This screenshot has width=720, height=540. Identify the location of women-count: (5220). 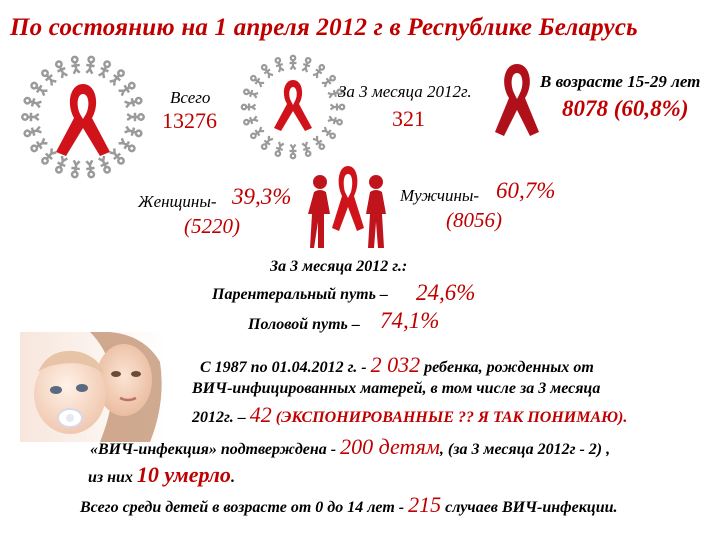
(212, 226).